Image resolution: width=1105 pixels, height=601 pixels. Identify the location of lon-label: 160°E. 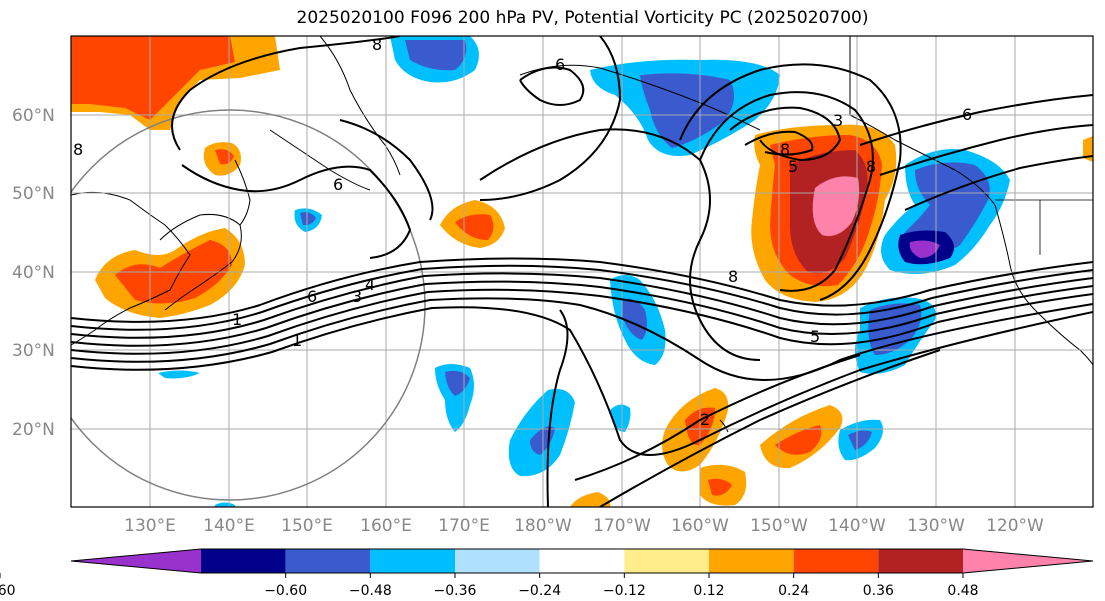
(386, 526).